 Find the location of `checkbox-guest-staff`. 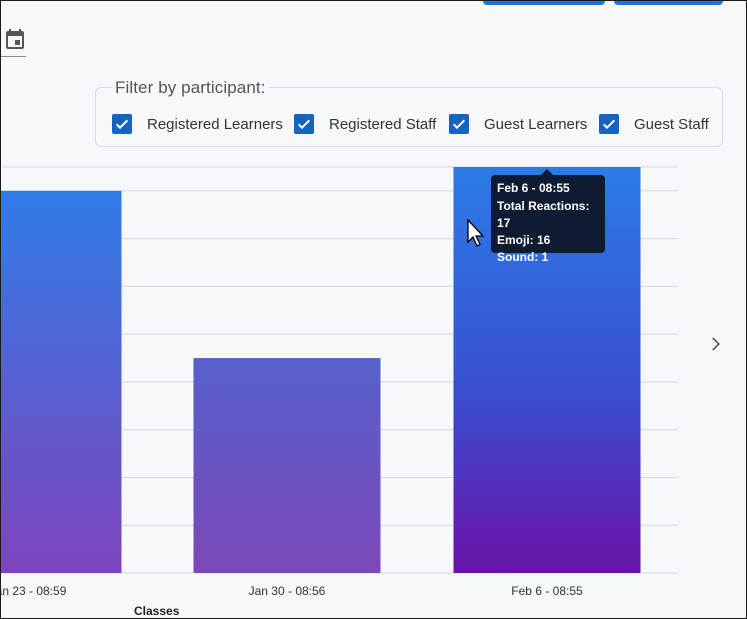

checkbox-guest-staff is located at coordinates (609, 124).